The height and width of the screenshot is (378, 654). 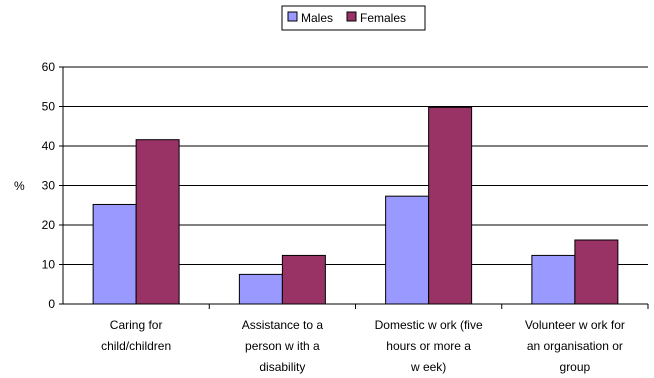 What do you see at coordinates (49, 225) in the screenshot?
I see `y-tick-label: 20` at bounding box center [49, 225].